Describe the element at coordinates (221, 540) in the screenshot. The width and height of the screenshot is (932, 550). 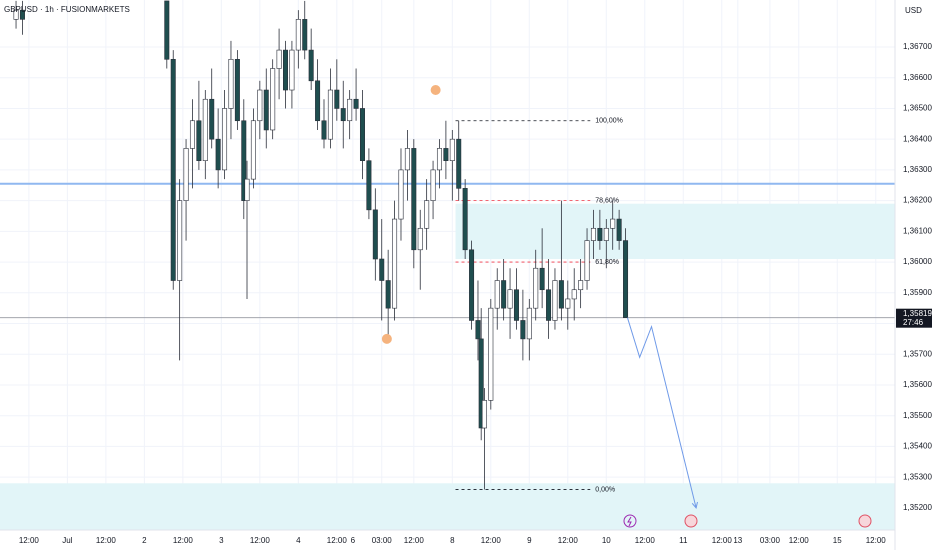
I see `x-tick-label: 3` at that location.